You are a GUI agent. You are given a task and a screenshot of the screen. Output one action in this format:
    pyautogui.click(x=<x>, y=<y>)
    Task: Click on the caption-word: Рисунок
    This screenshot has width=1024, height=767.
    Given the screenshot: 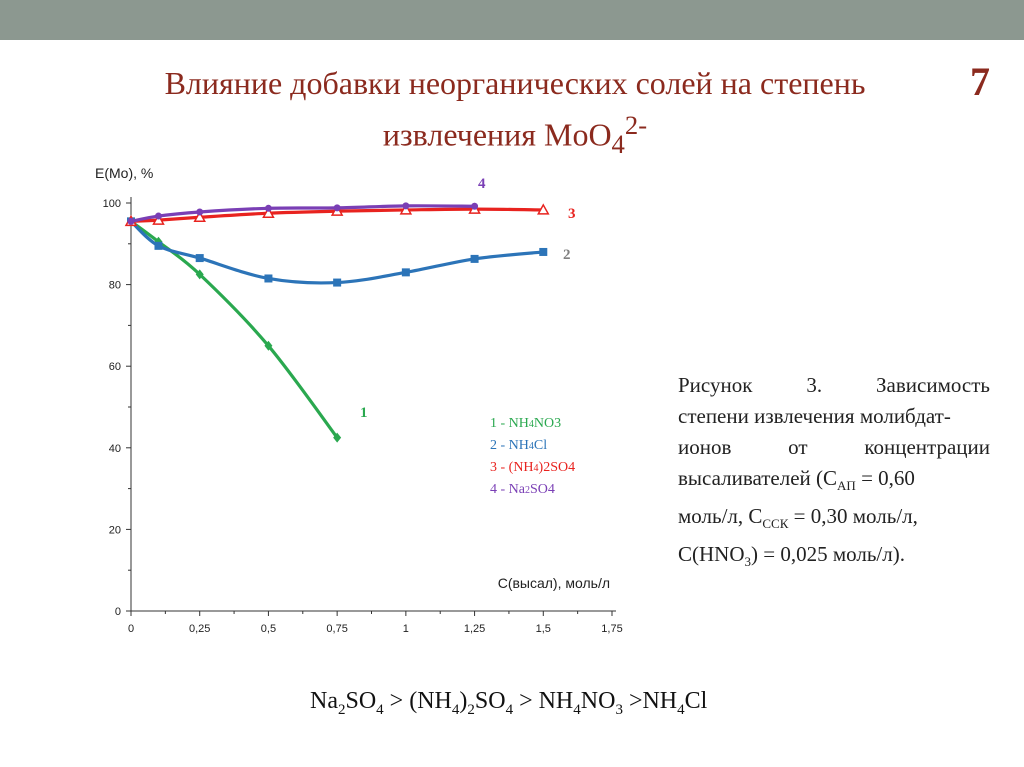 What is the action you would take?
    pyautogui.click(x=715, y=385)
    